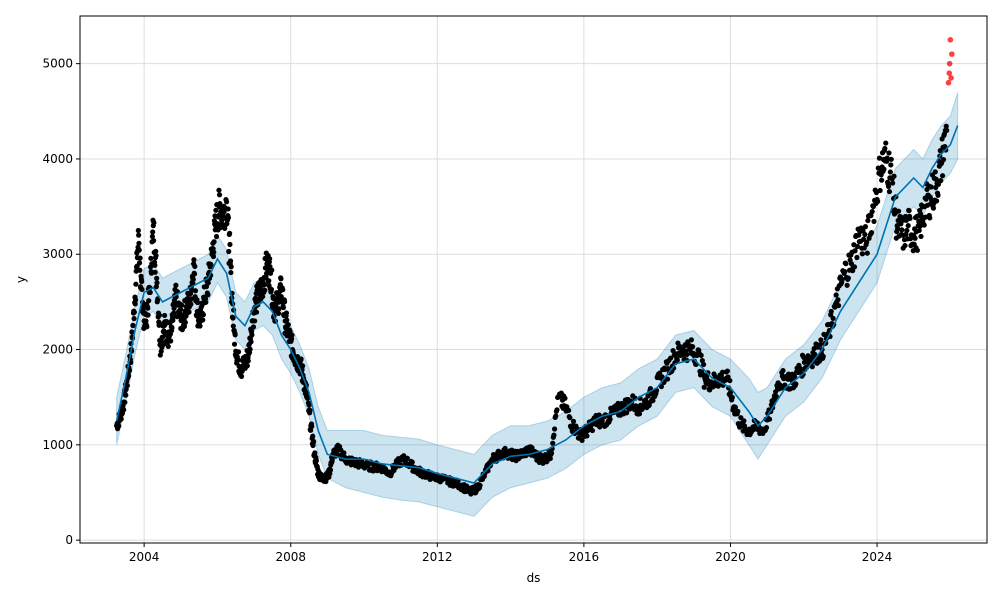  I want to click on highlight-point, so click(950, 40).